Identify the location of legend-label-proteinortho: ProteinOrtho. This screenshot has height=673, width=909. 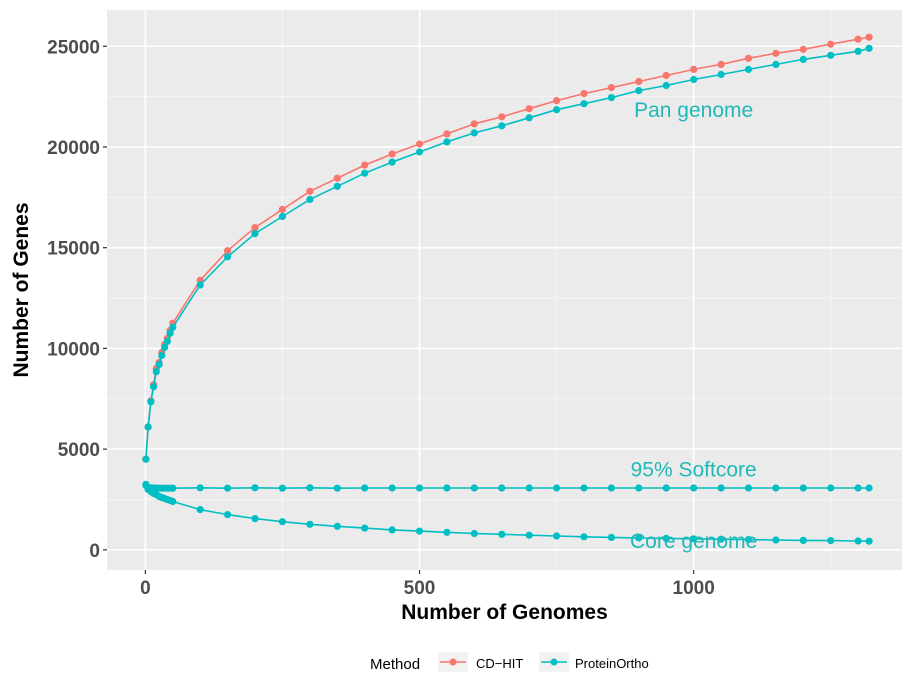
(612, 663).